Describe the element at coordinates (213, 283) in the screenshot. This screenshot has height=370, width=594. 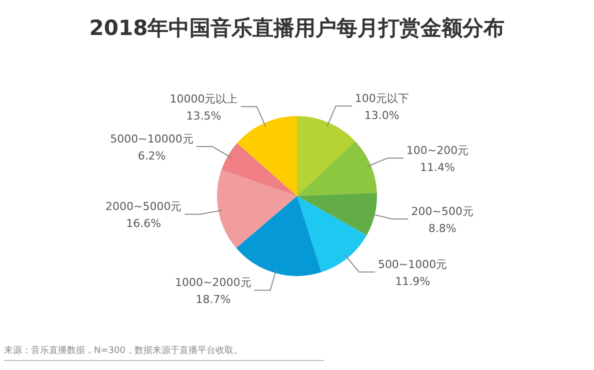
I see `slice-label: 1000~2000元` at that location.